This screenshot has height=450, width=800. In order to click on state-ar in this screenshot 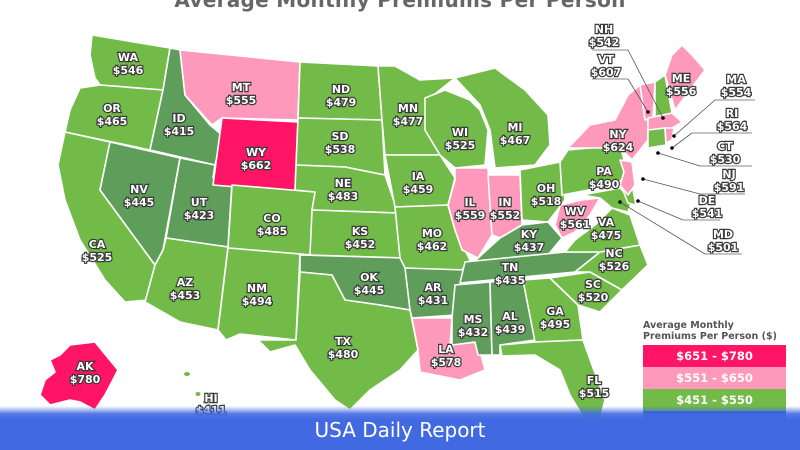, I will do `click(435, 293)`.